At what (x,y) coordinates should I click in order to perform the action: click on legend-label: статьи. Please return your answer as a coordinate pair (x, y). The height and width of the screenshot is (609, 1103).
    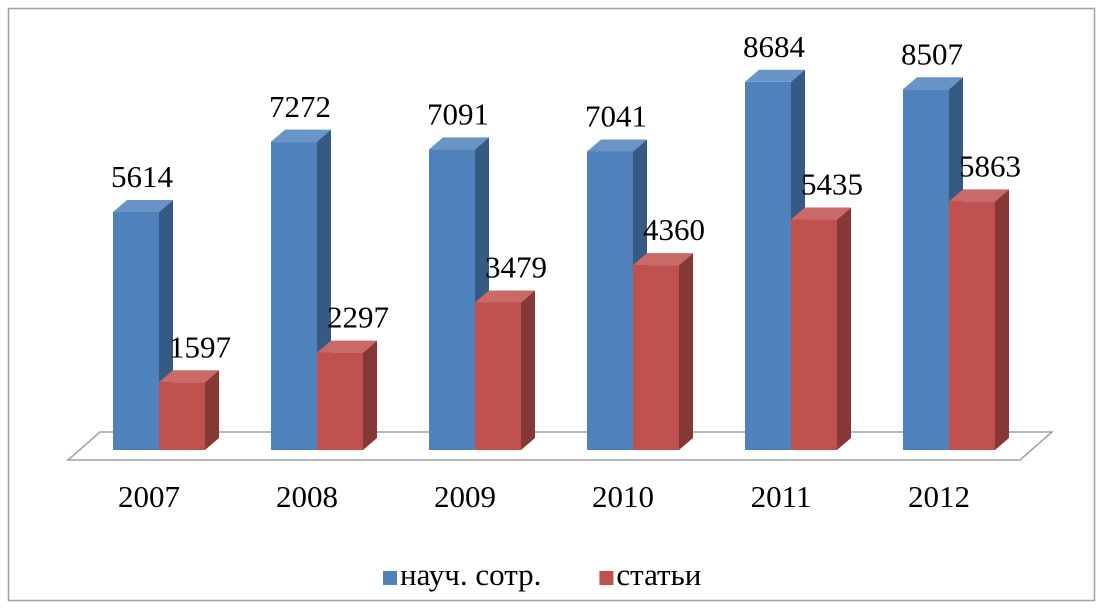
    Looking at the image, I should click on (658, 574).